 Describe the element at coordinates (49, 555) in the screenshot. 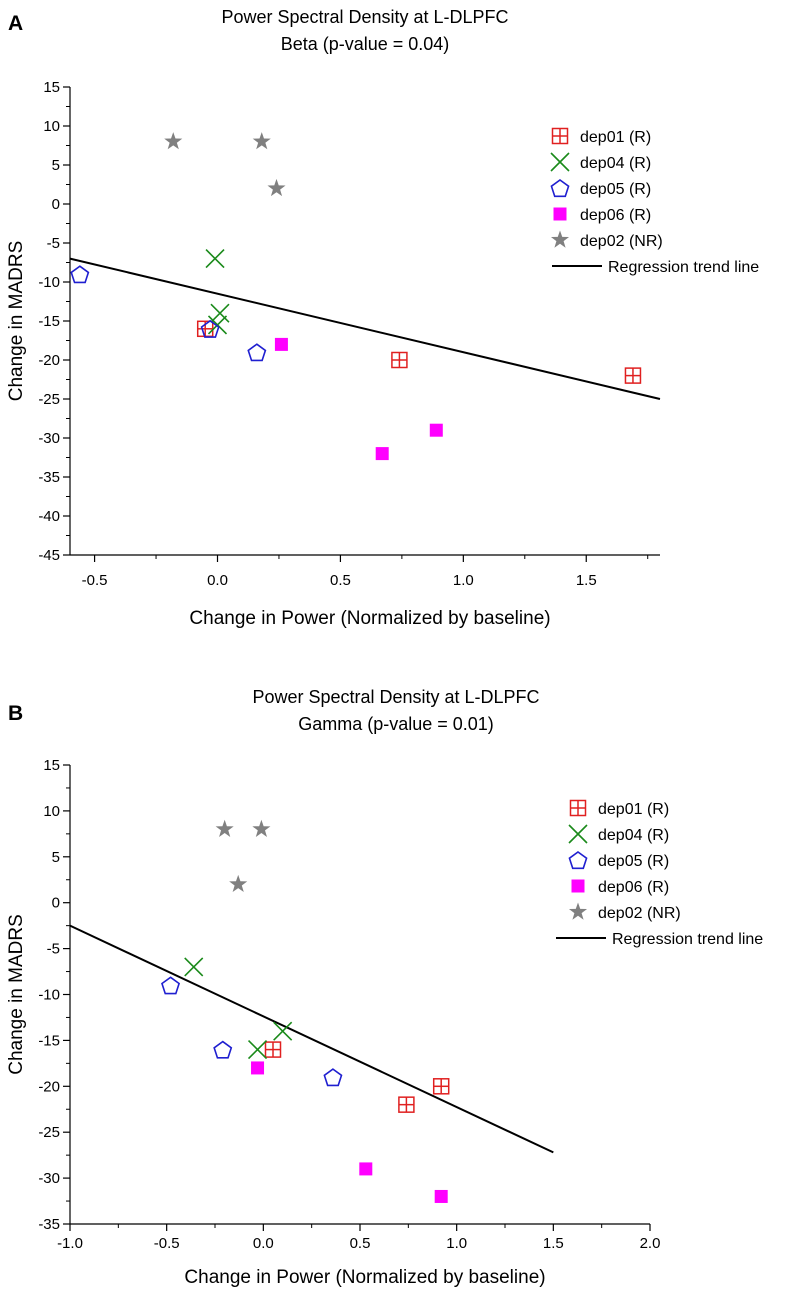

I see `y-tick-label: -45` at that location.